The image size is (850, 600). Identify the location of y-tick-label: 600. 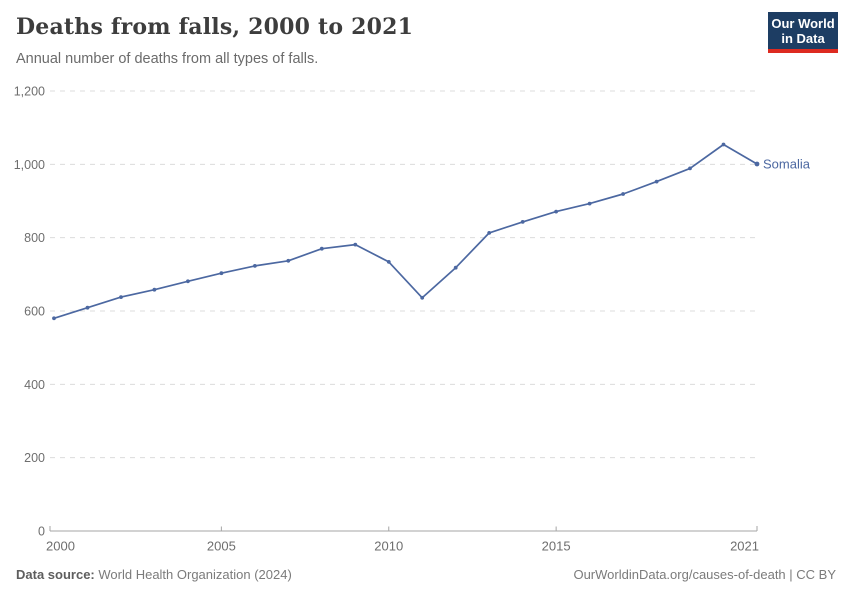
(34, 312).